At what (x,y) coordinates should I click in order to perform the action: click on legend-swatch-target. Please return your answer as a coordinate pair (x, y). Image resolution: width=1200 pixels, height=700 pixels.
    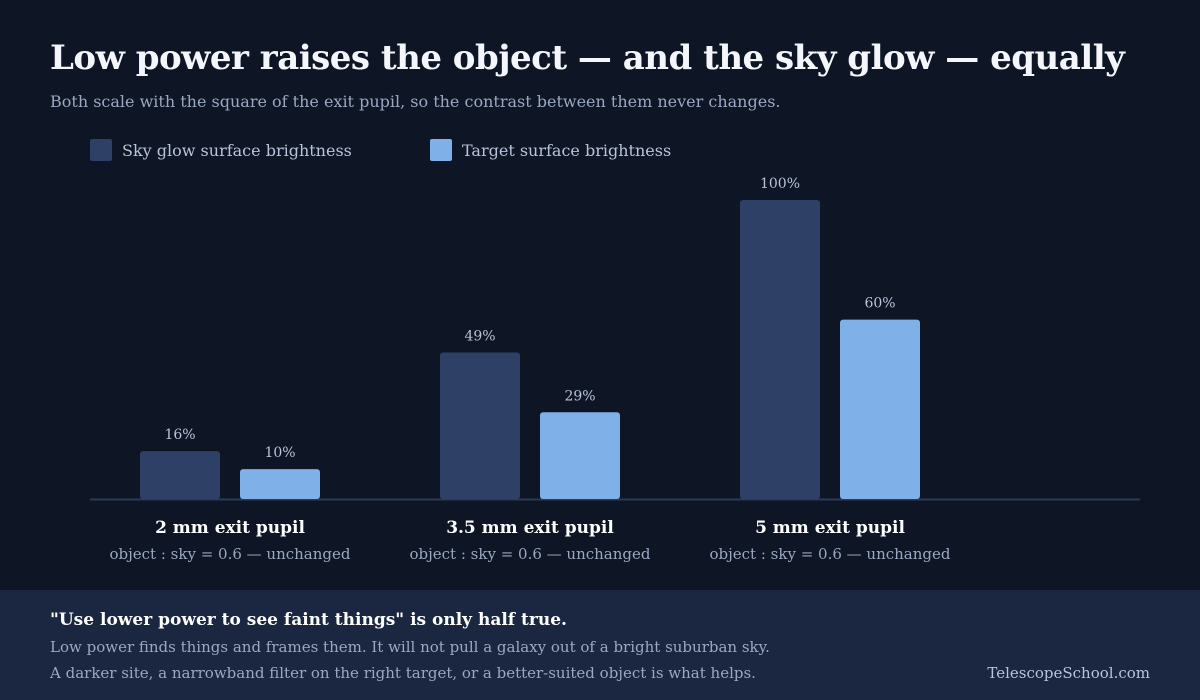
    Looking at the image, I should click on (441, 150).